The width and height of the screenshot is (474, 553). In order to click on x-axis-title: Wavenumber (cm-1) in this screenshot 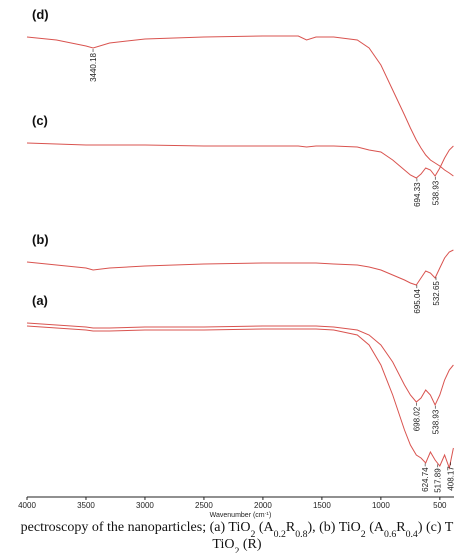, I will do `click(241, 515)`.